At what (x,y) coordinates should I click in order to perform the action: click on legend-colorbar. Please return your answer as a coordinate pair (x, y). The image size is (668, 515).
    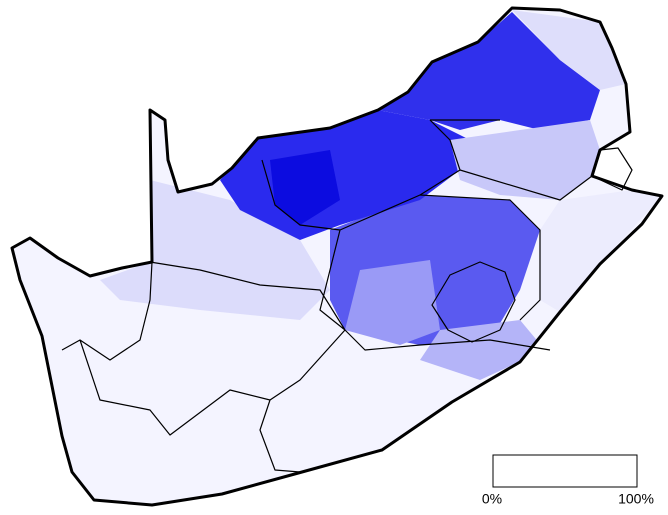
    Looking at the image, I should click on (565, 471).